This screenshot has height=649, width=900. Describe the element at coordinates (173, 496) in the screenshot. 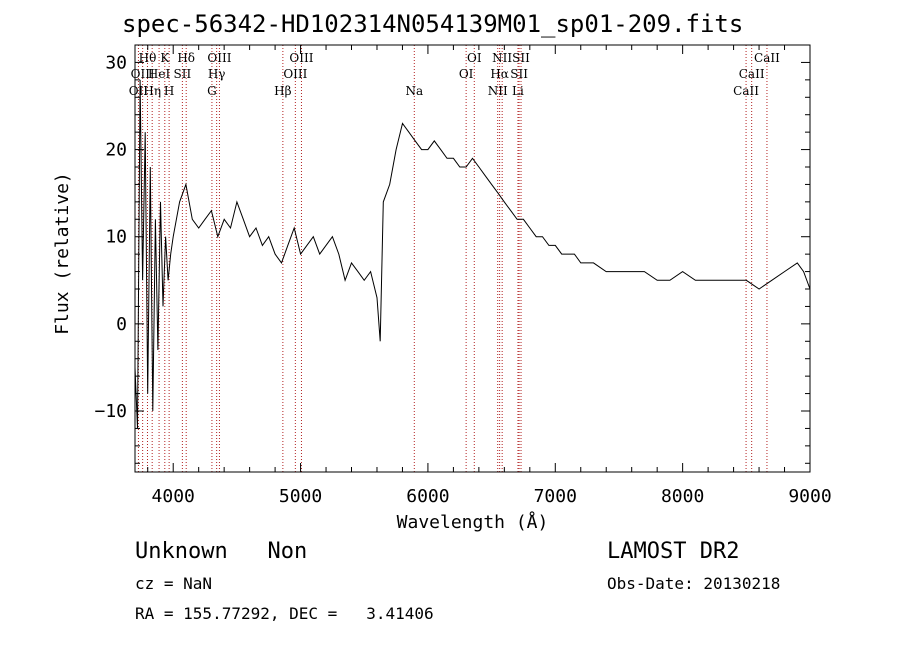

I see `x-tick-label: 4000` at that location.